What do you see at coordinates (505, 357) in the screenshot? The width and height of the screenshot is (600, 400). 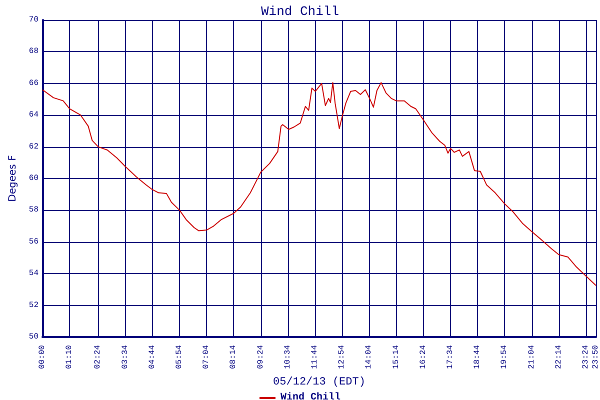 I see `x-tick-label: 19:54` at bounding box center [505, 357].